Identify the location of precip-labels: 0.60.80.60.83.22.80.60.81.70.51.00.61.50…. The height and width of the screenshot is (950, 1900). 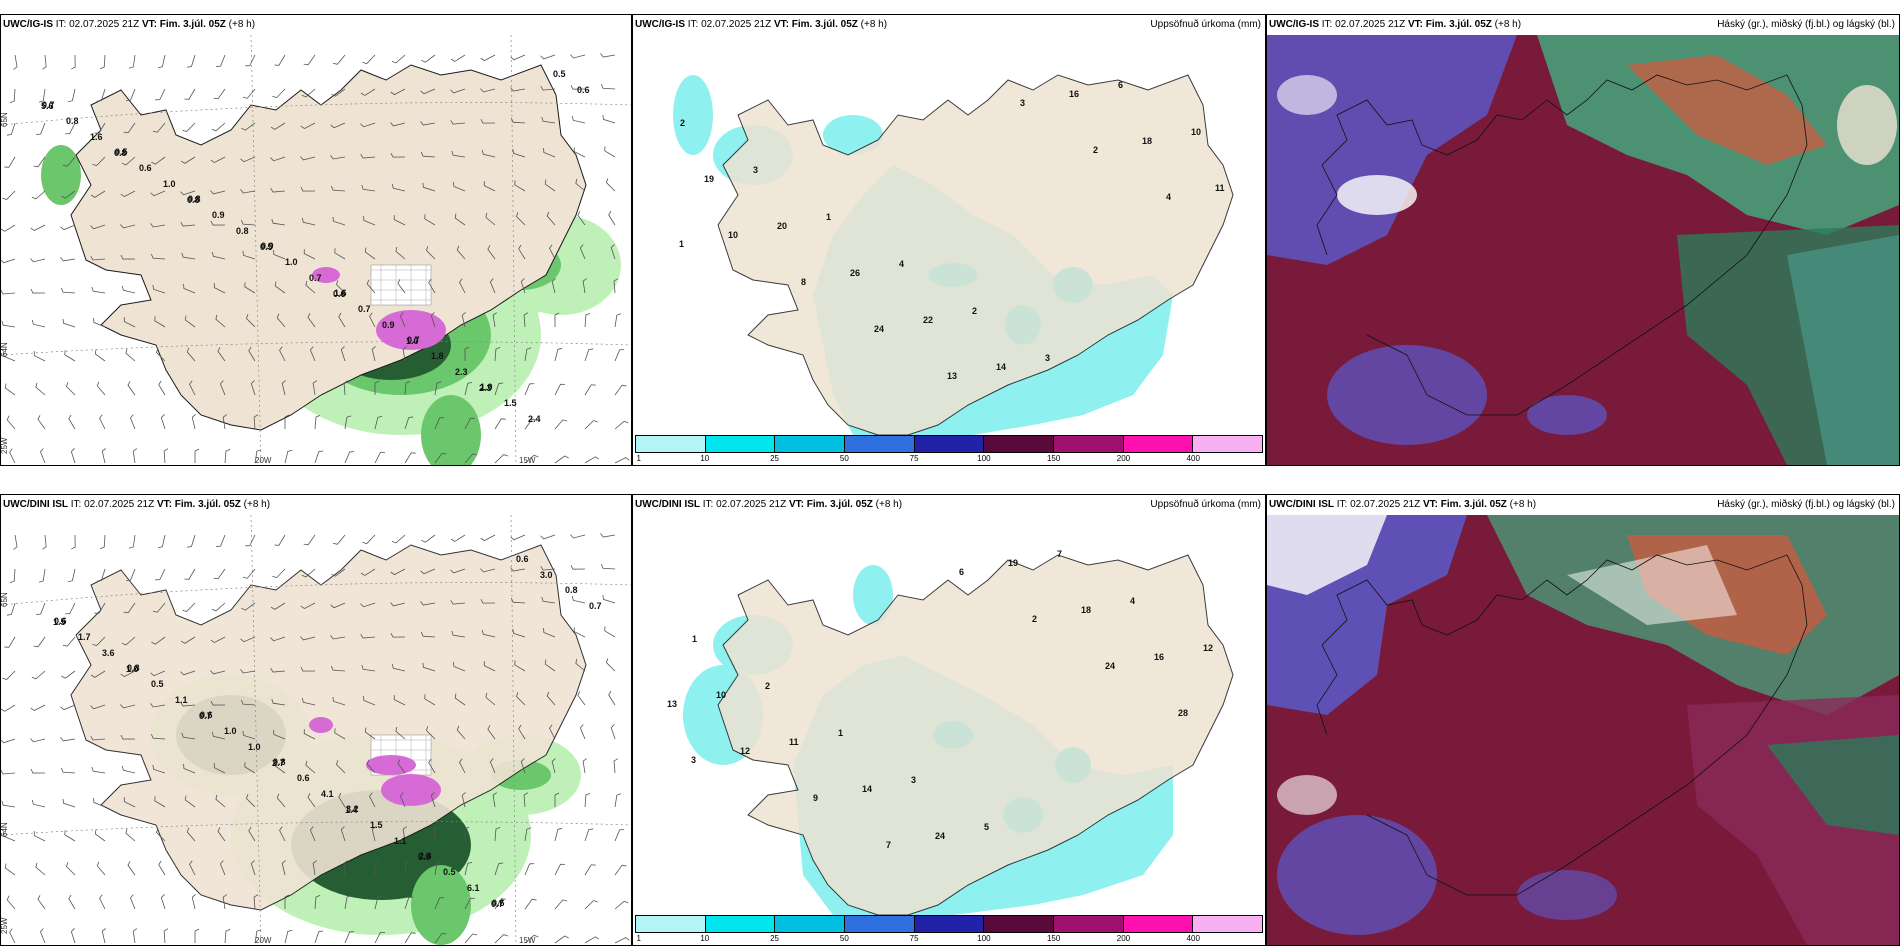
(327, 731).